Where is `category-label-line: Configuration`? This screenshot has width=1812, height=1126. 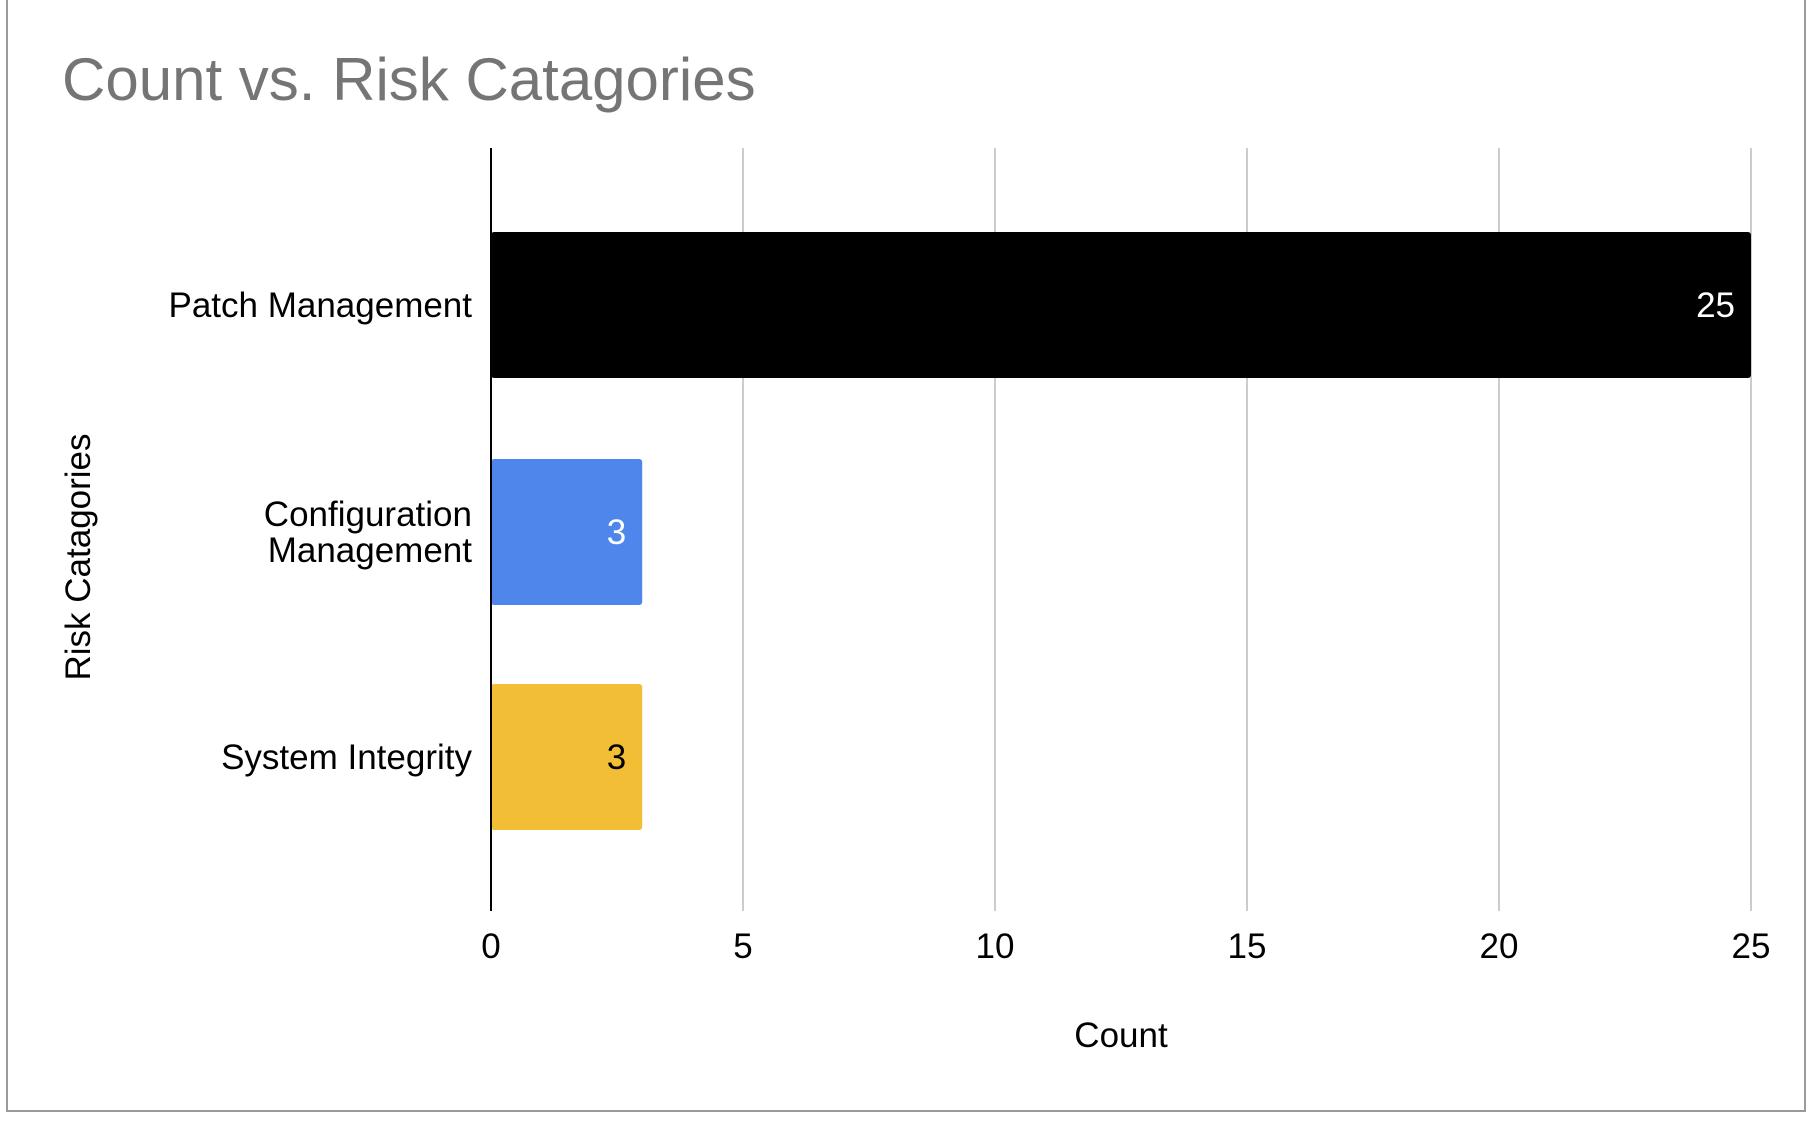
category-label-line: Configuration is located at coordinates (368, 514).